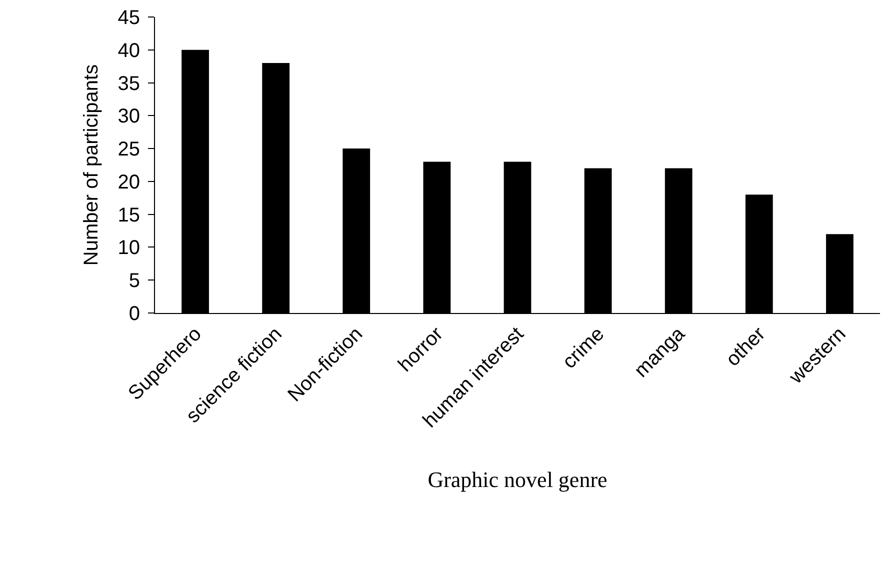  Describe the element at coordinates (129, 117) in the screenshot. I see `y-tick-label: 30` at that location.